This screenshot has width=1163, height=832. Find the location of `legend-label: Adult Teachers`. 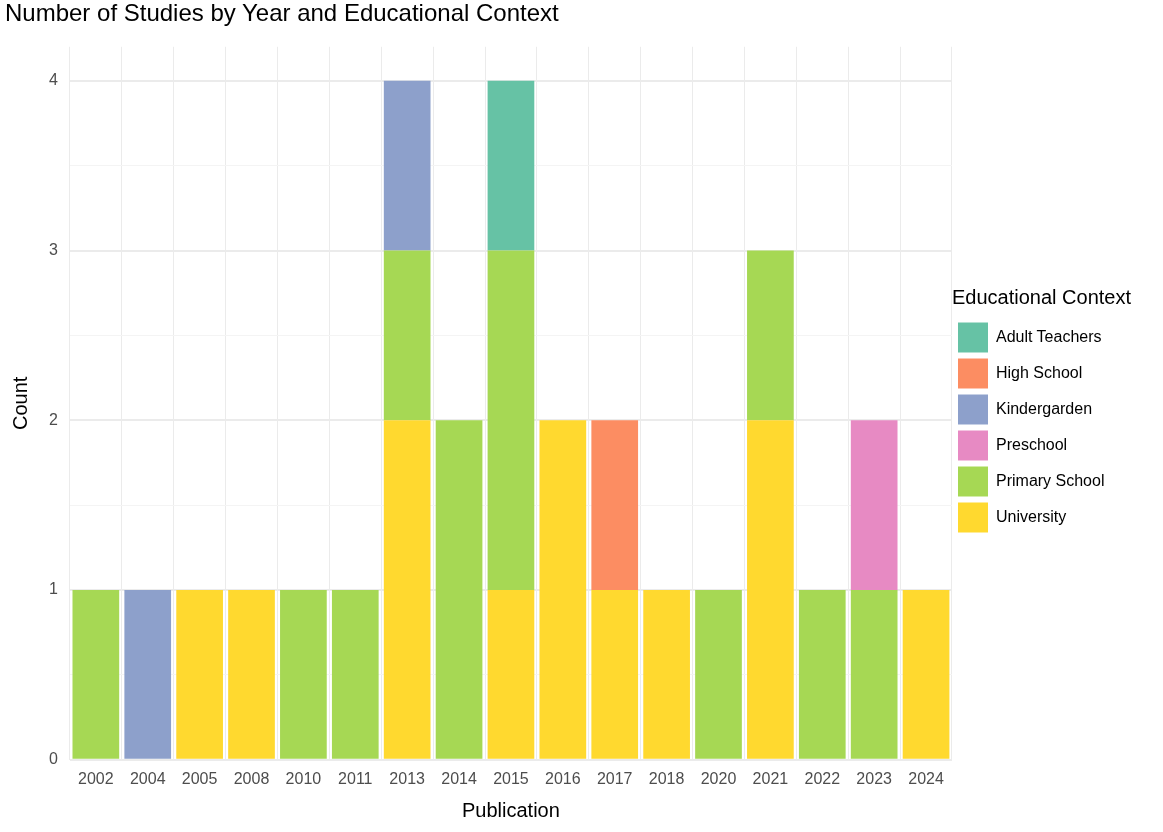

legend-label: Adult Teachers is located at coordinates (1049, 336).